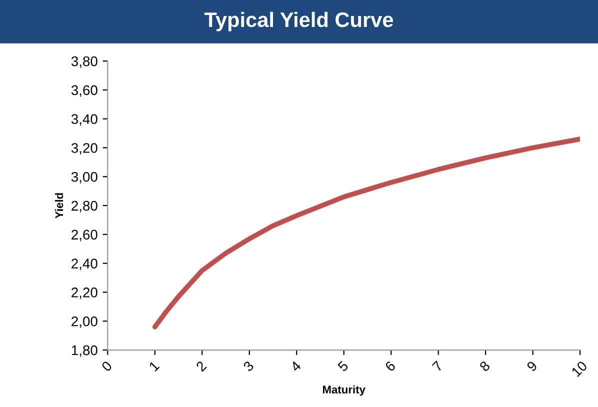 The image size is (598, 407). Describe the element at coordinates (484, 366) in the screenshot. I see `x-tick-label: 8` at that location.